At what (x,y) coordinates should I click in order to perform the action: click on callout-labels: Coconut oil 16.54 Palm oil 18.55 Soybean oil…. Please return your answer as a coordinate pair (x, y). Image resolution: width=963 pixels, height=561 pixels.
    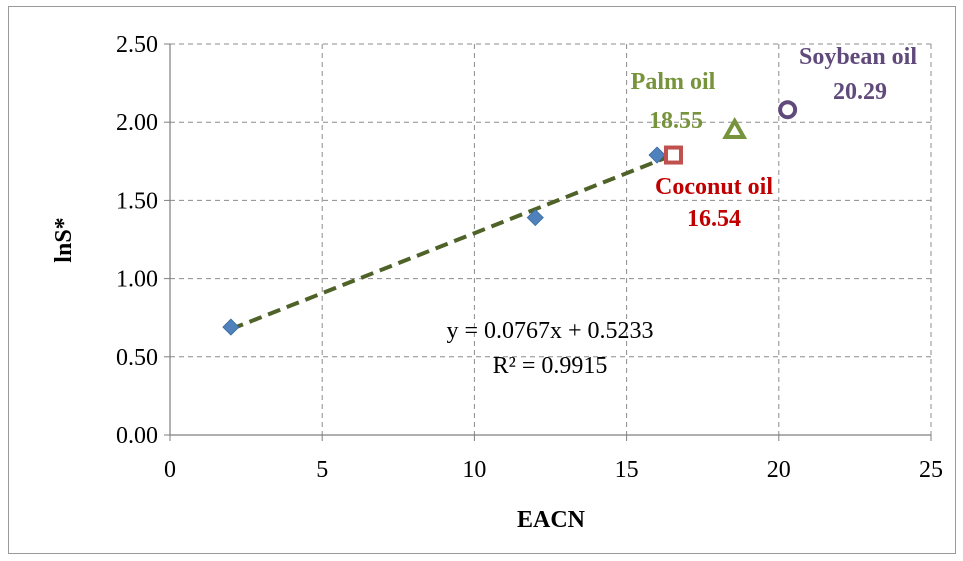
    Looking at the image, I should click on (774, 138).